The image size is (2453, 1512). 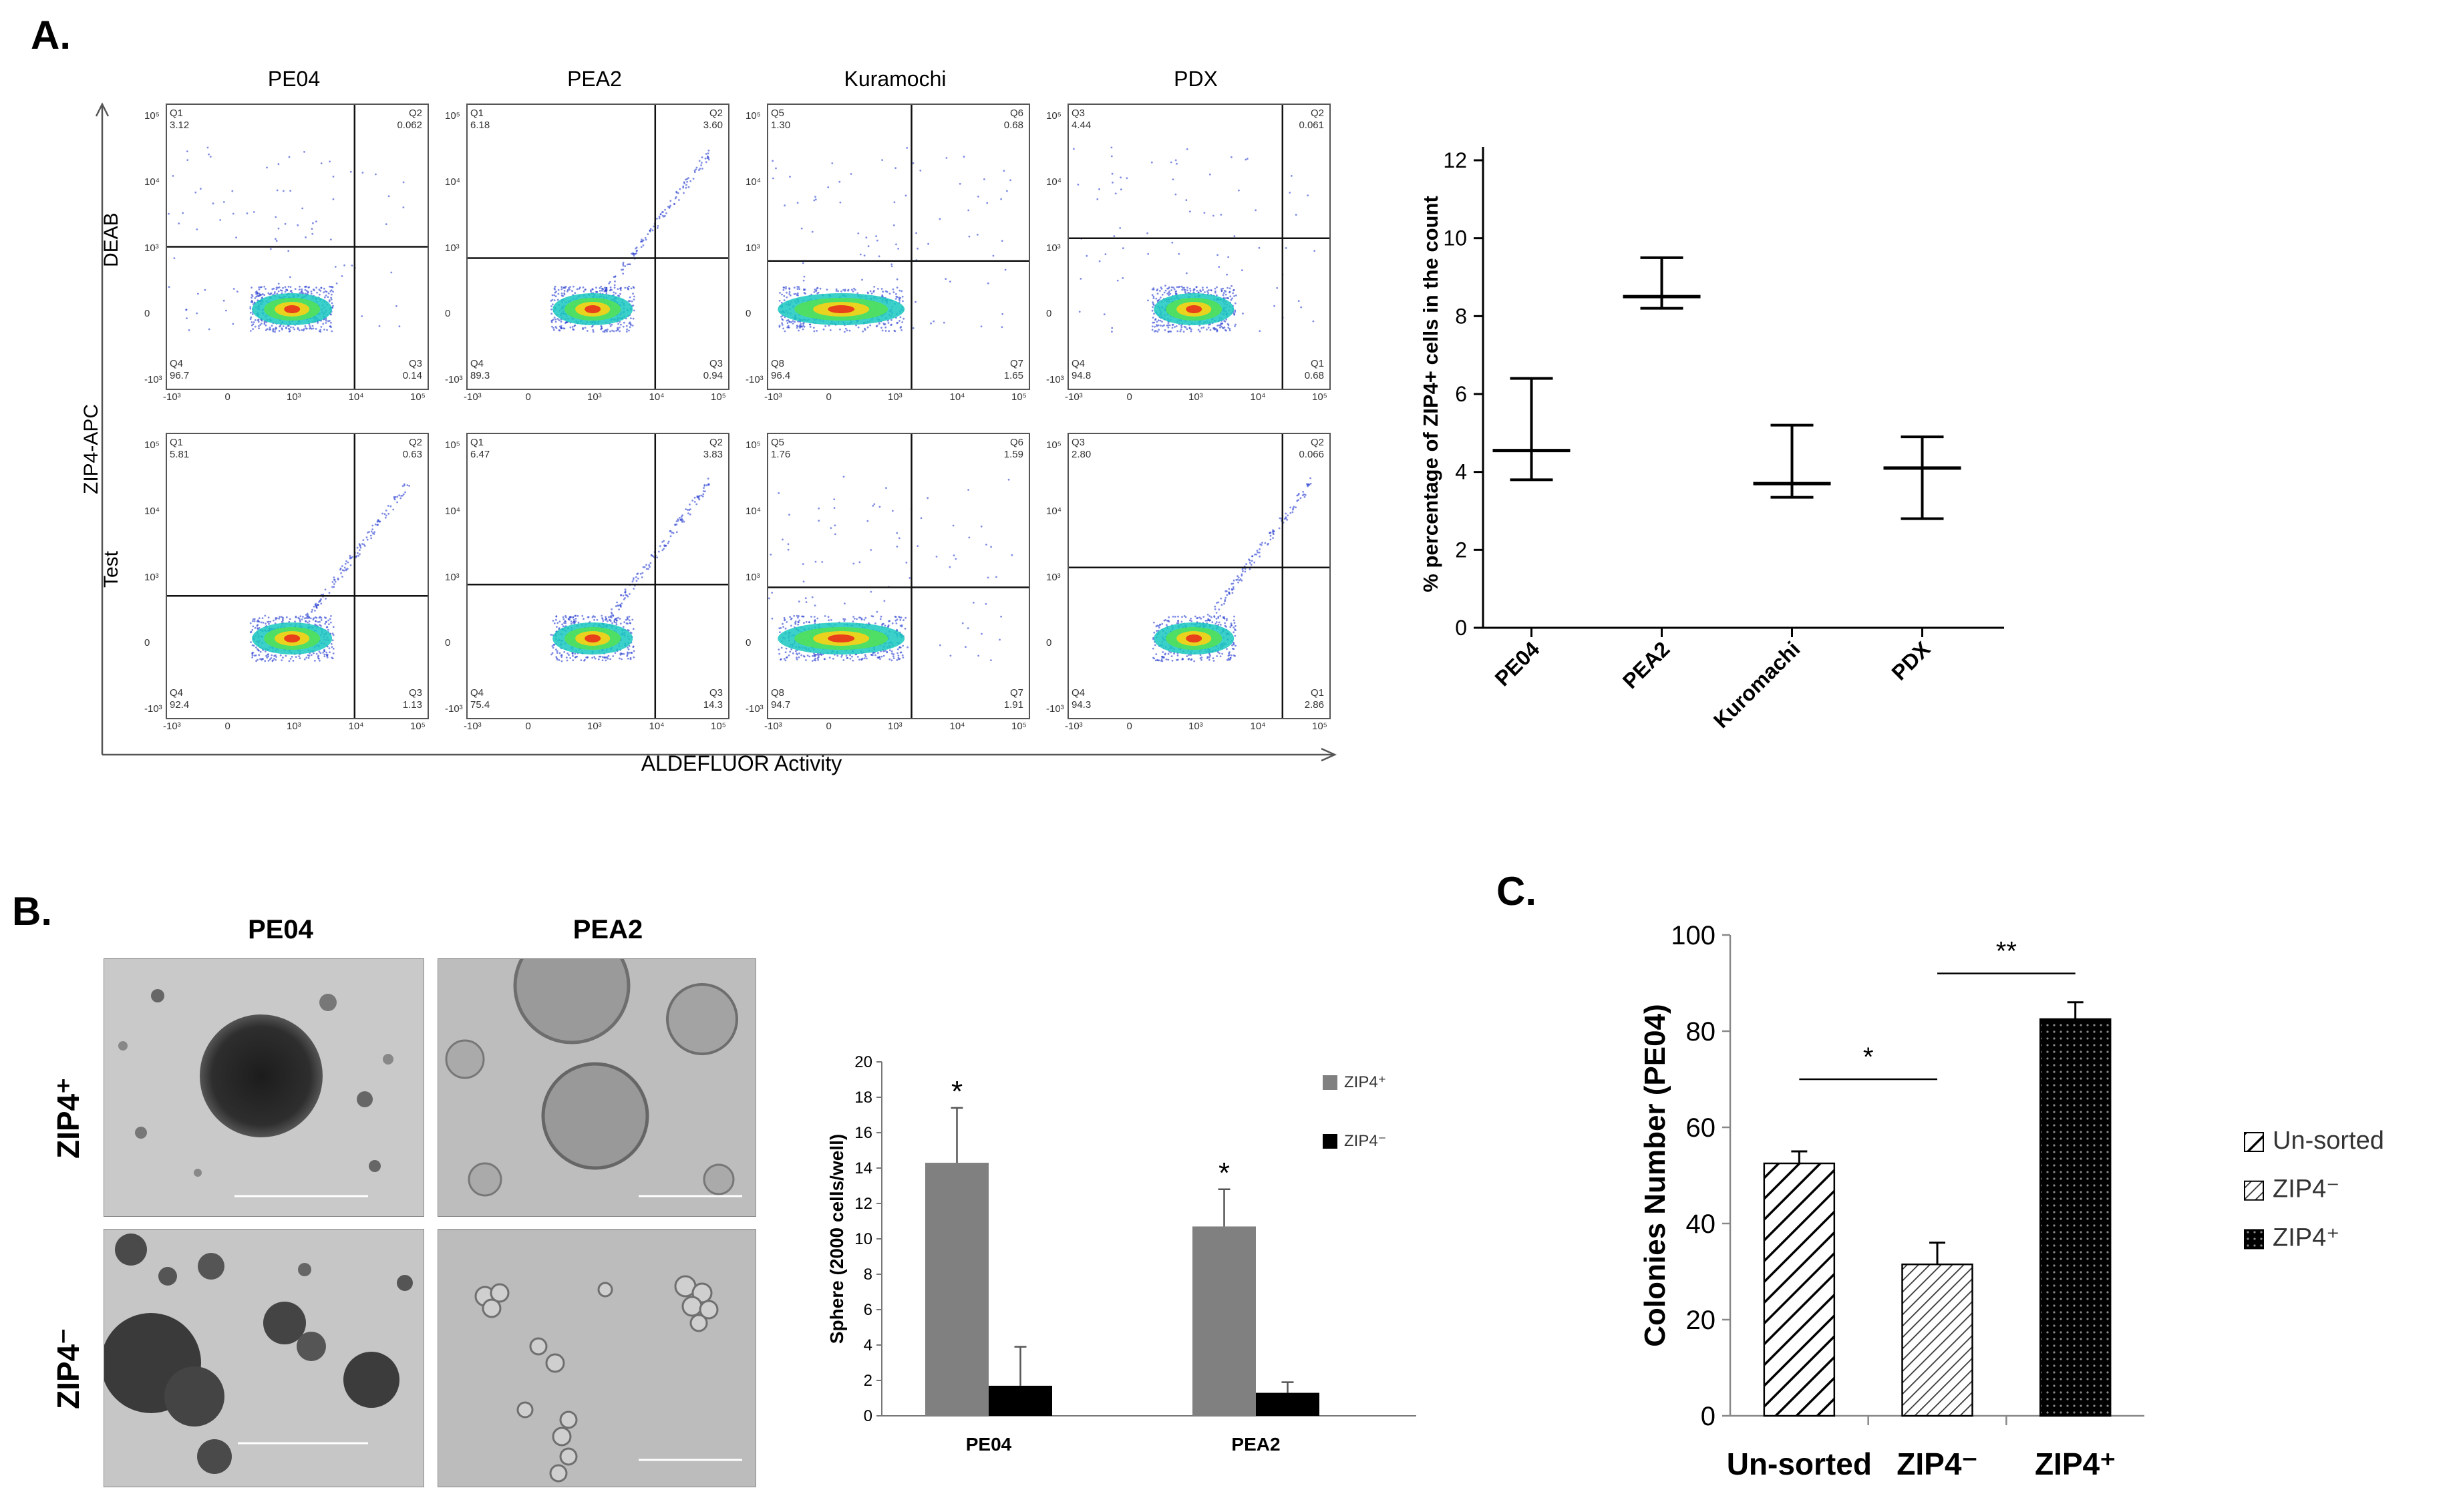 What do you see at coordinates (172, 397) in the screenshot?
I see `flow-x-tick-label: -10³` at bounding box center [172, 397].